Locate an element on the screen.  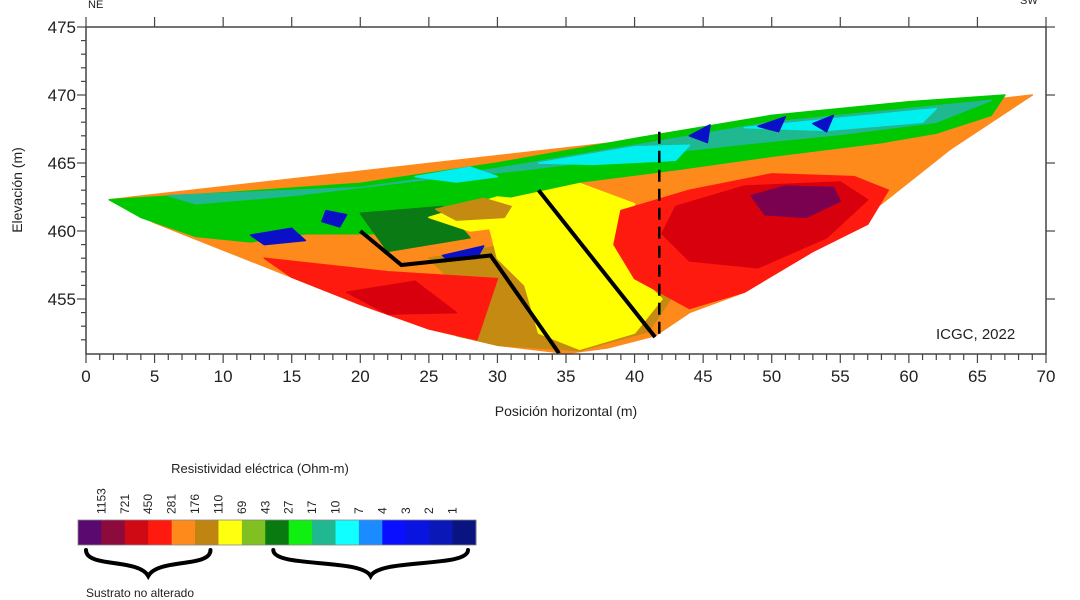
y-tick-label: 460 is located at coordinates (62, 231).